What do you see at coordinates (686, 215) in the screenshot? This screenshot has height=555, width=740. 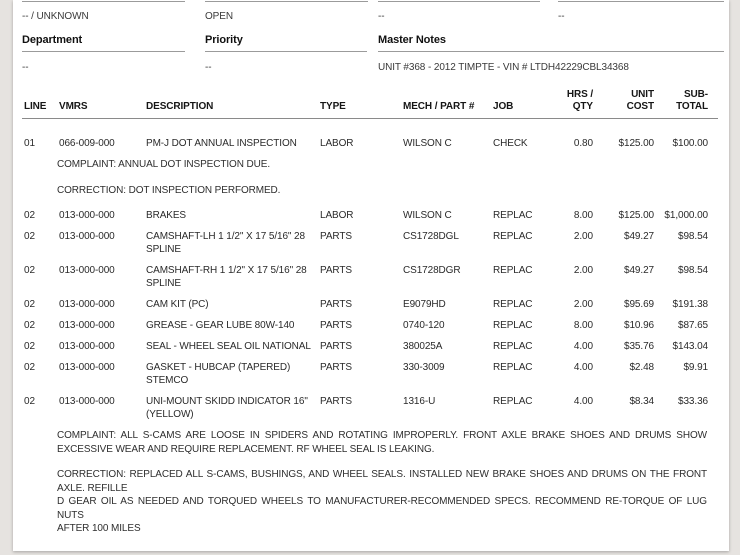 I see `cell-sub-total: $1,000.00` at bounding box center [686, 215].